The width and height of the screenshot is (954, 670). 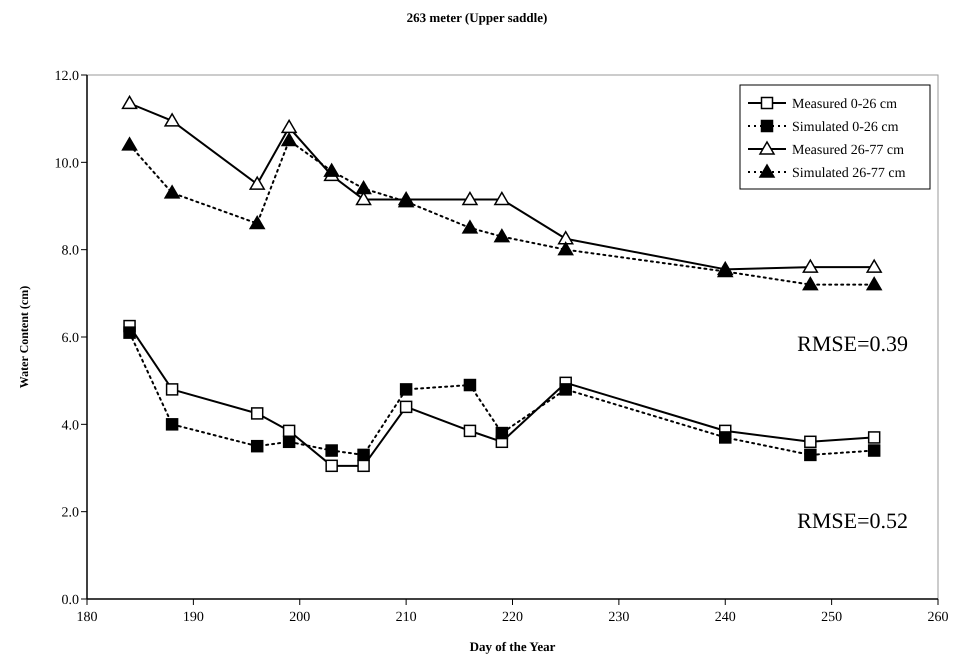 I want to click on y-tick-label: 4.0, so click(x=70, y=426).